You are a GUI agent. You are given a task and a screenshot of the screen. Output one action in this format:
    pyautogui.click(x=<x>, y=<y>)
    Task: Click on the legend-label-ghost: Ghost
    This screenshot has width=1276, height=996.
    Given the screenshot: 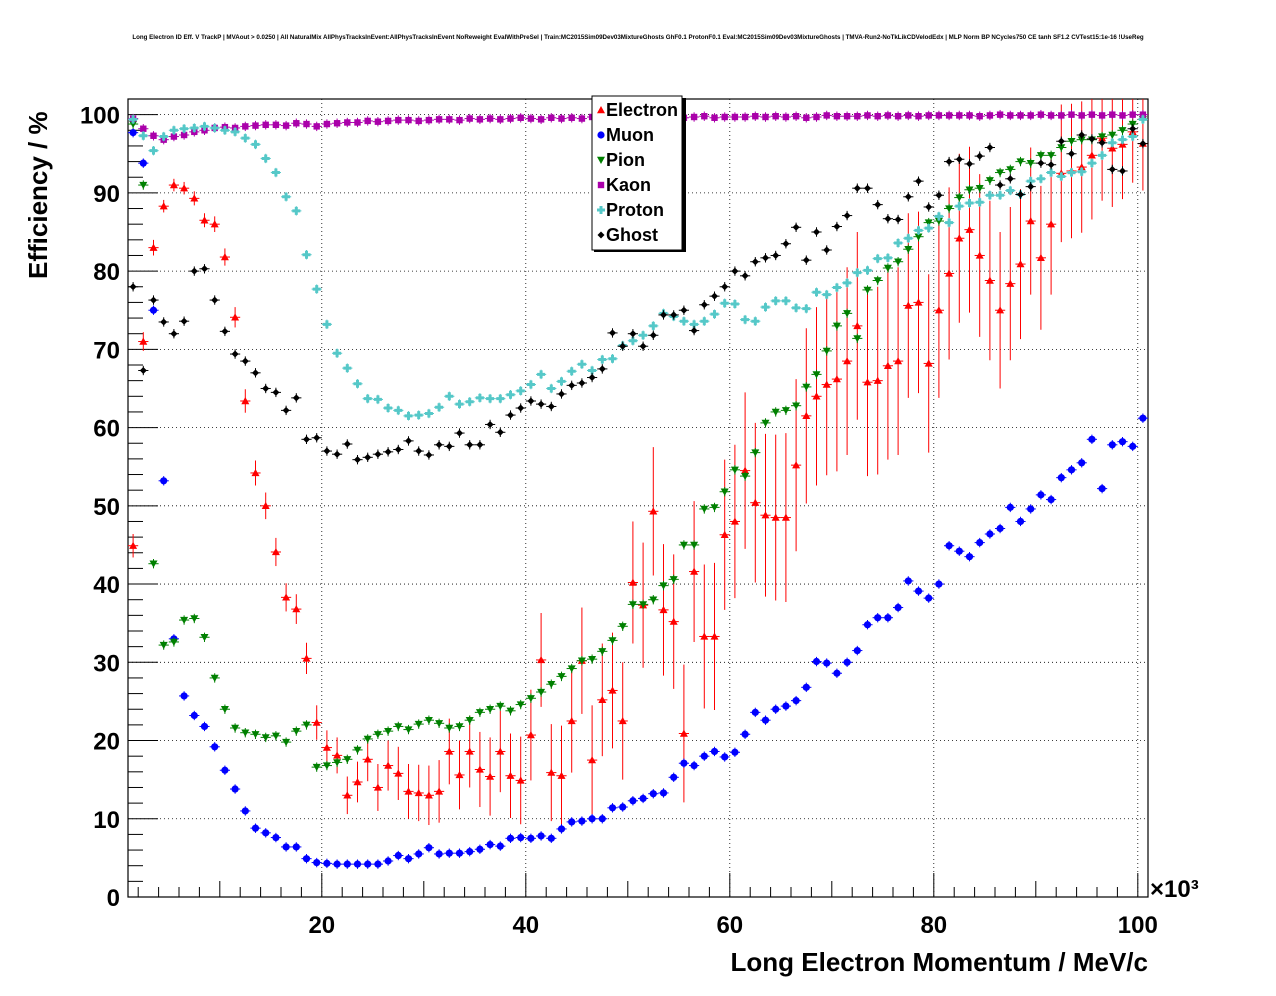 What is the action you would take?
    pyautogui.click(x=632, y=235)
    